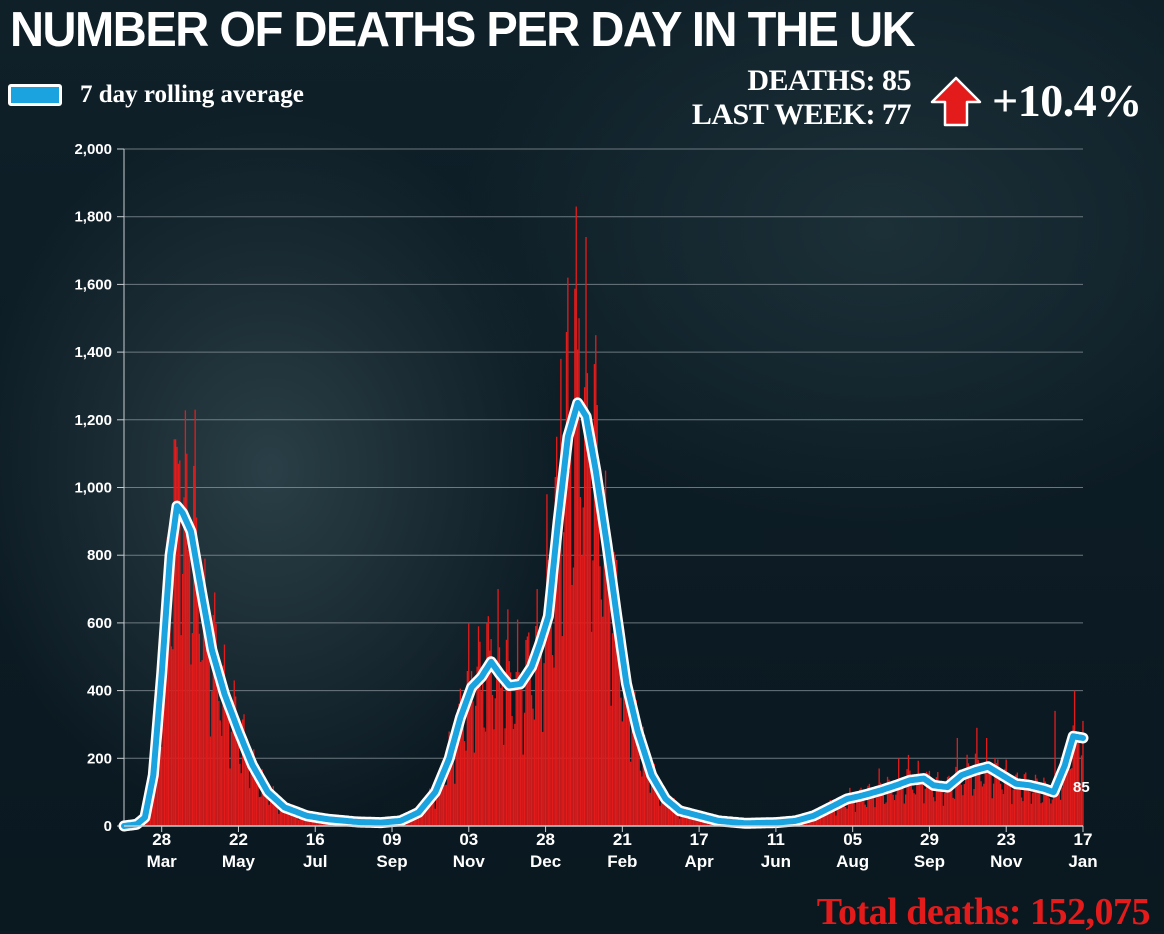 Image resolution: width=1164 pixels, height=934 pixels. I want to click on x-tick-day: 29, so click(929, 839).